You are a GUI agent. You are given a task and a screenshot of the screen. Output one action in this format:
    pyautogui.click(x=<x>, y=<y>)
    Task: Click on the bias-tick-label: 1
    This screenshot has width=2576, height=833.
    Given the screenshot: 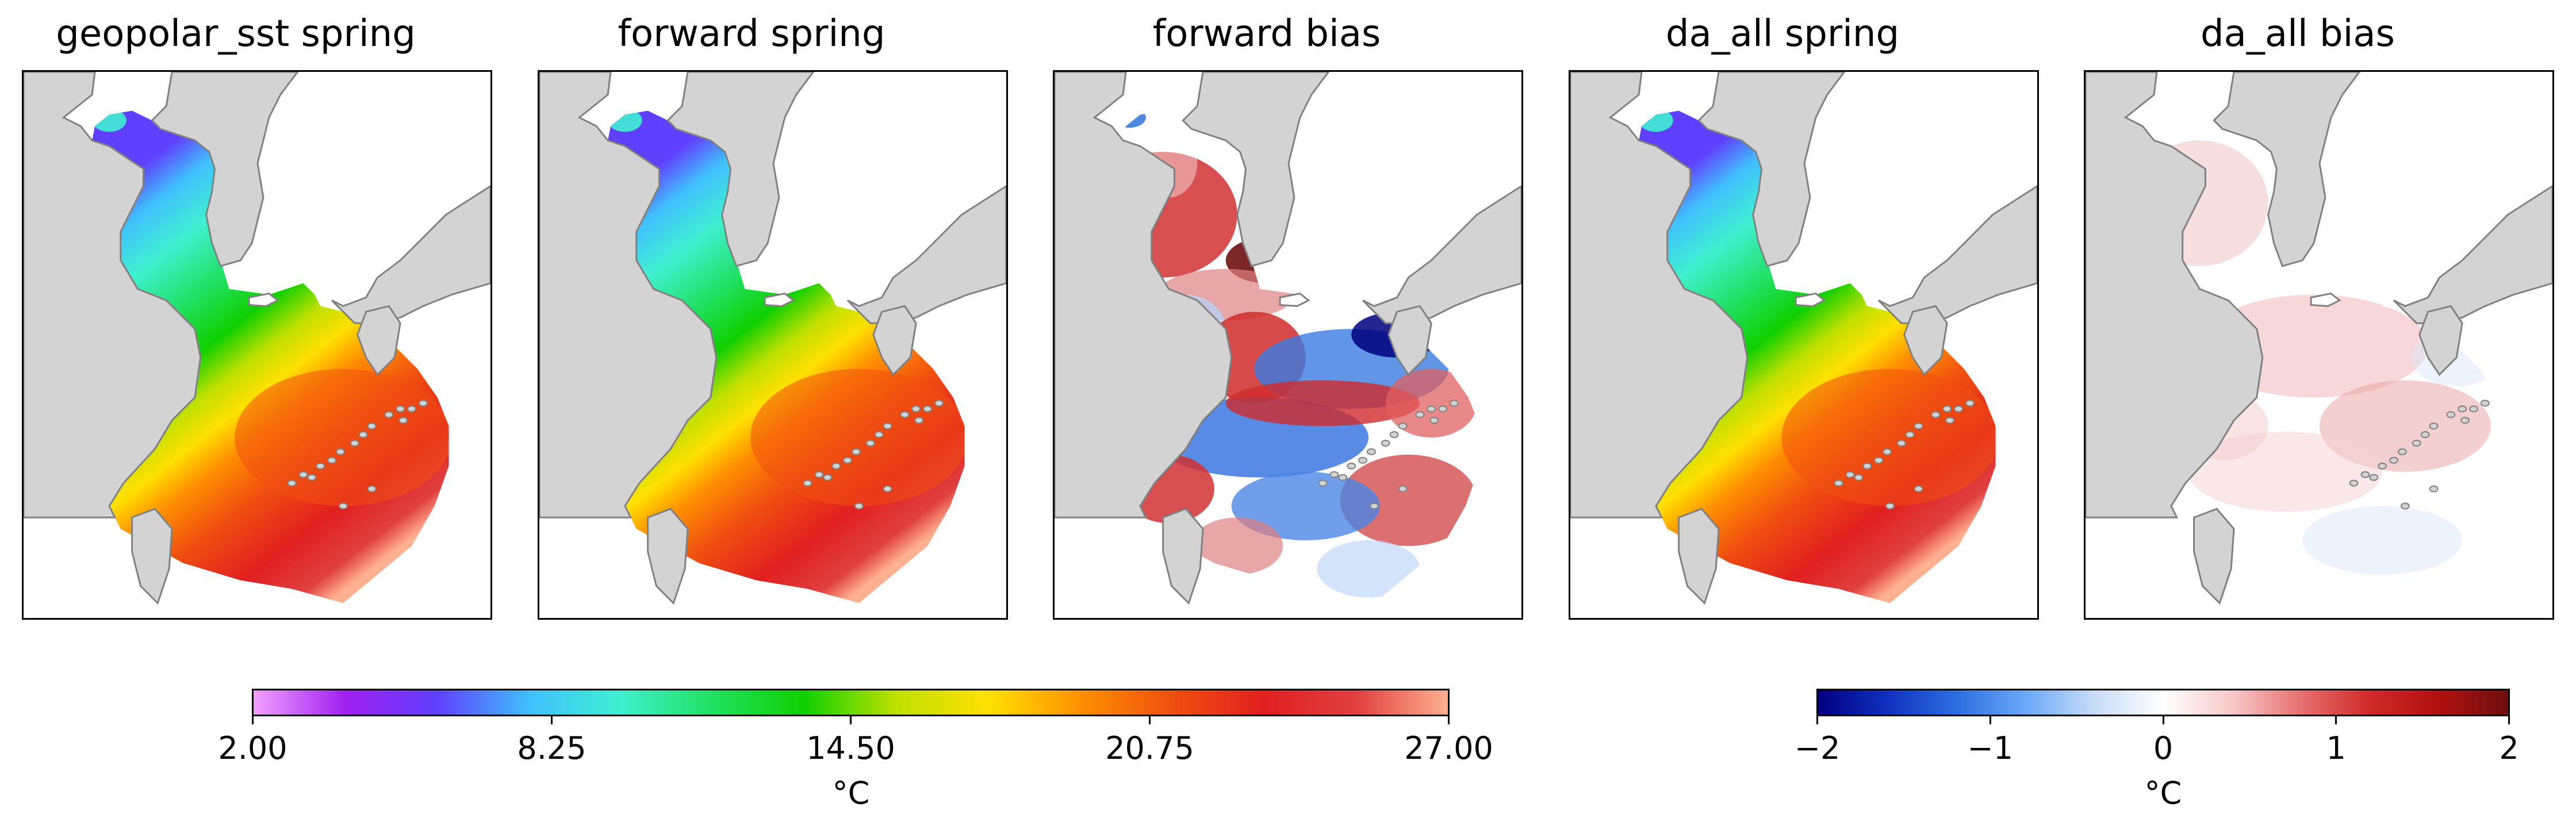 What is the action you would take?
    pyautogui.click(x=2336, y=748)
    